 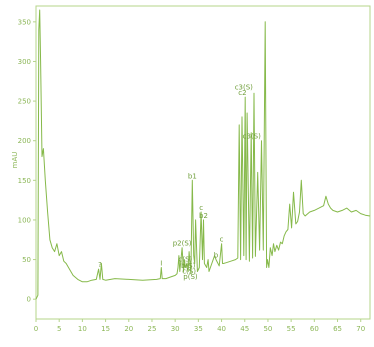 What do you see at coordinates (190, 277) in the screenshot?
I see `peak-label: p(S)` at bounding box center [190, 277].